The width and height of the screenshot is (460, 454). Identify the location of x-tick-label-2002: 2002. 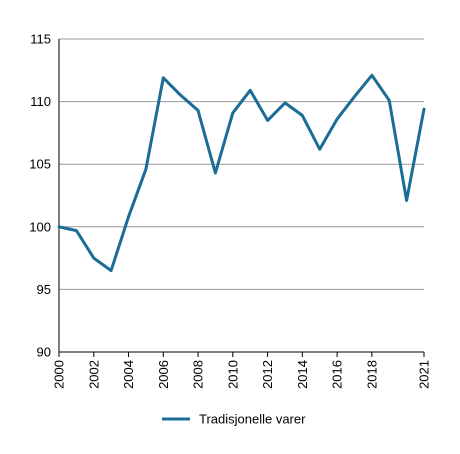
(93, 374).